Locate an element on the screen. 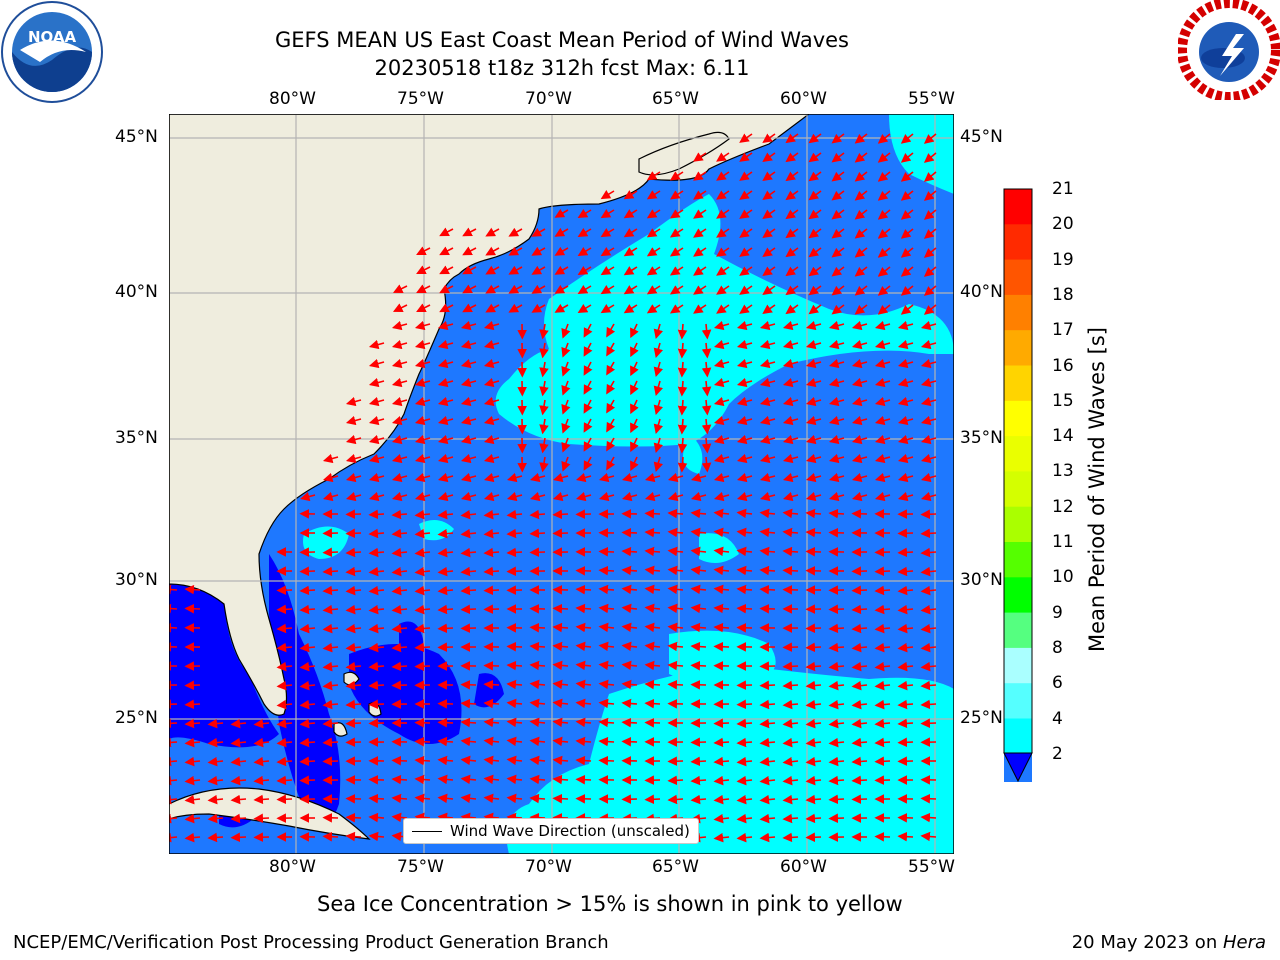 This screenshot has width=1280, height=960. colorbar-tick-label: 19 is located at coordinates (1063, 259).